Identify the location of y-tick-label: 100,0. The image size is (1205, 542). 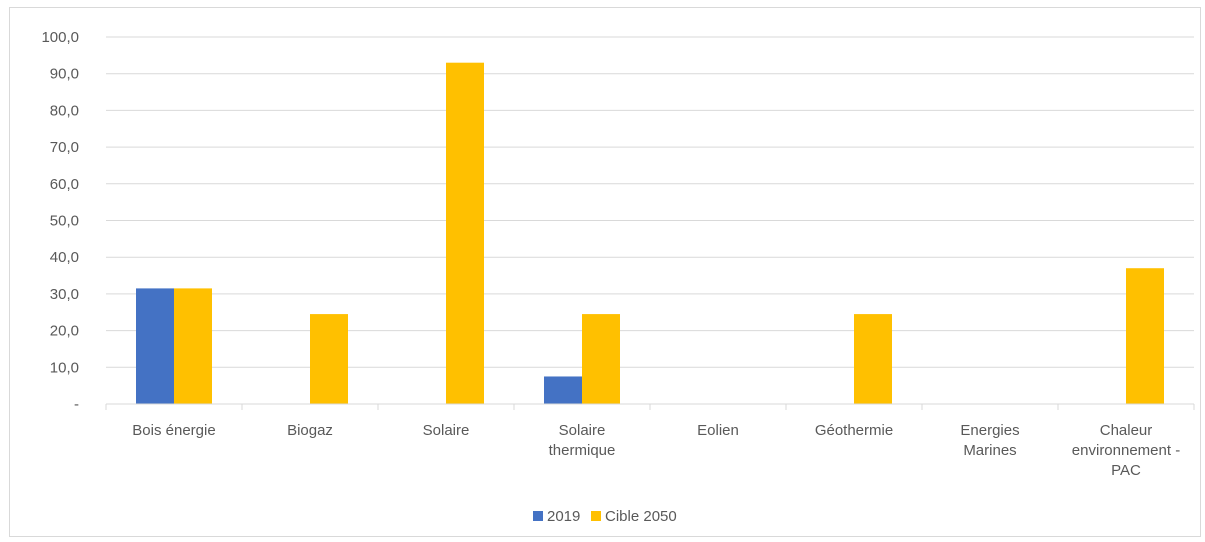
(60, 37).